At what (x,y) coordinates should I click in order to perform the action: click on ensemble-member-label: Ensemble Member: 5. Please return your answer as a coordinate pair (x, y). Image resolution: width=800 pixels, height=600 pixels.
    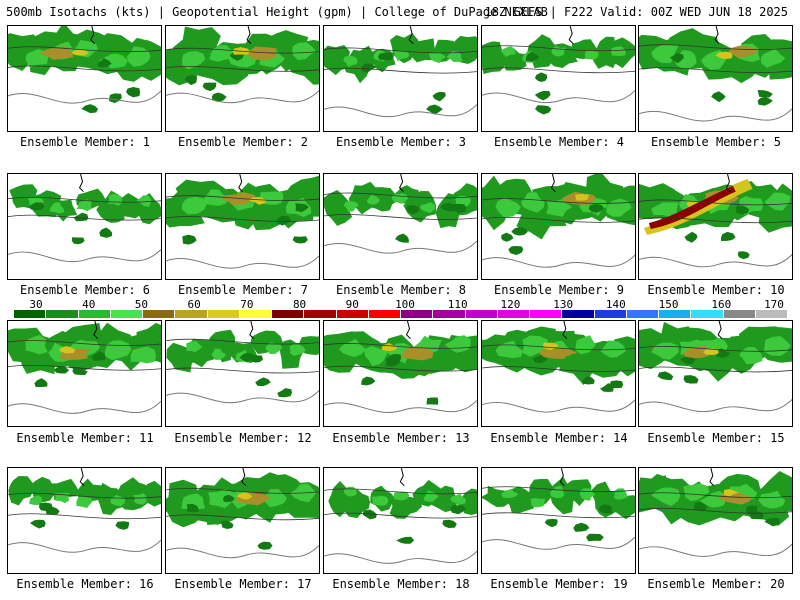
    Looking at the image, I should click on (716, 142).